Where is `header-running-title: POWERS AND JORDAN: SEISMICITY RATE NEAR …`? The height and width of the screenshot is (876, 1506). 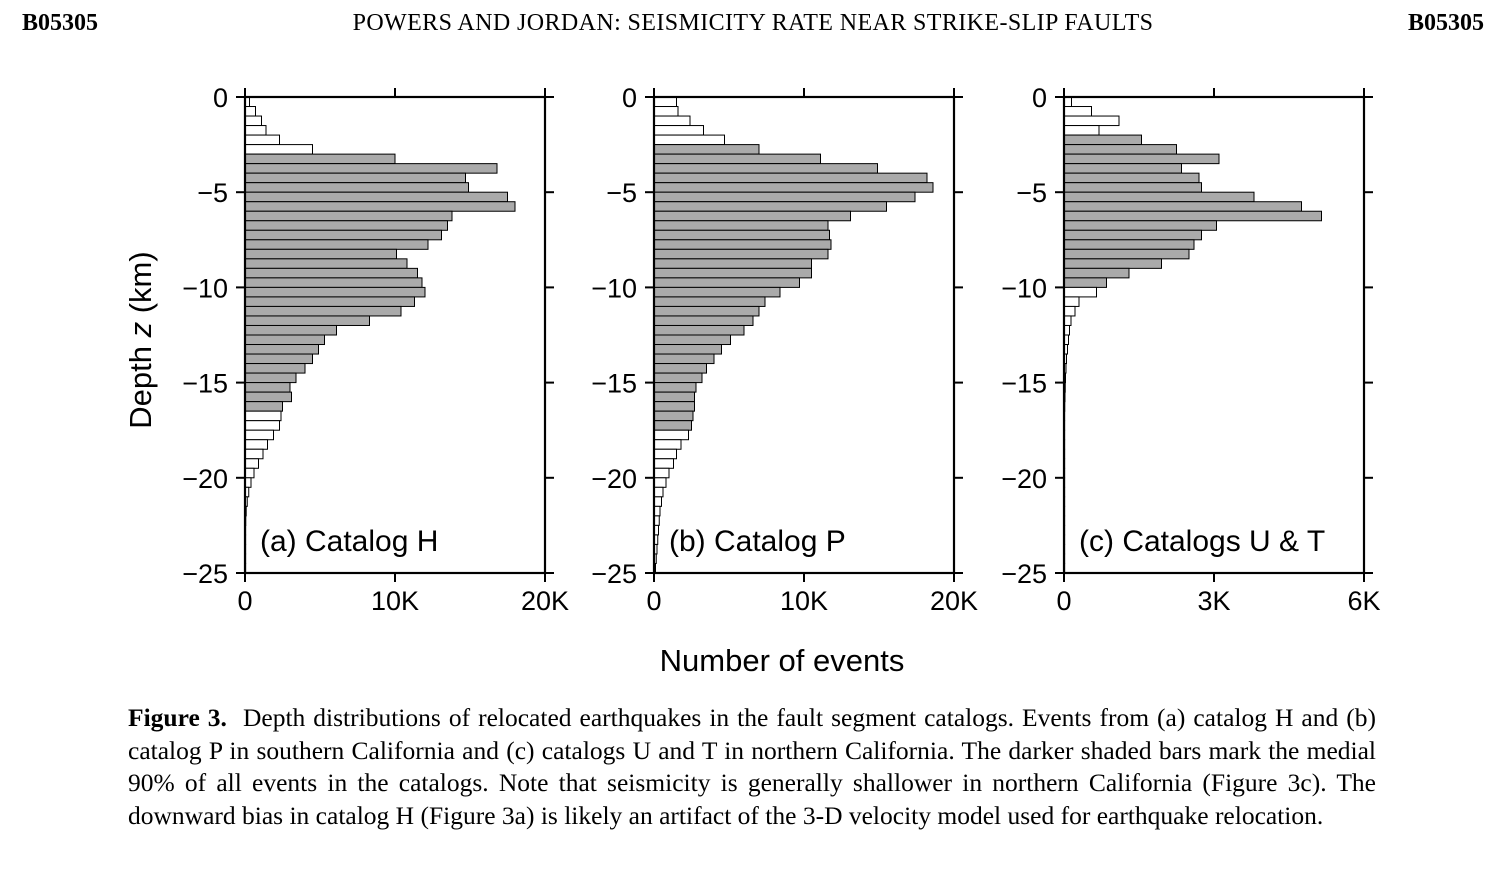 header-running-title: POWERS AND JORDAN: SEISMICITY RATE NEAR … is located at coordinates (753, 23).